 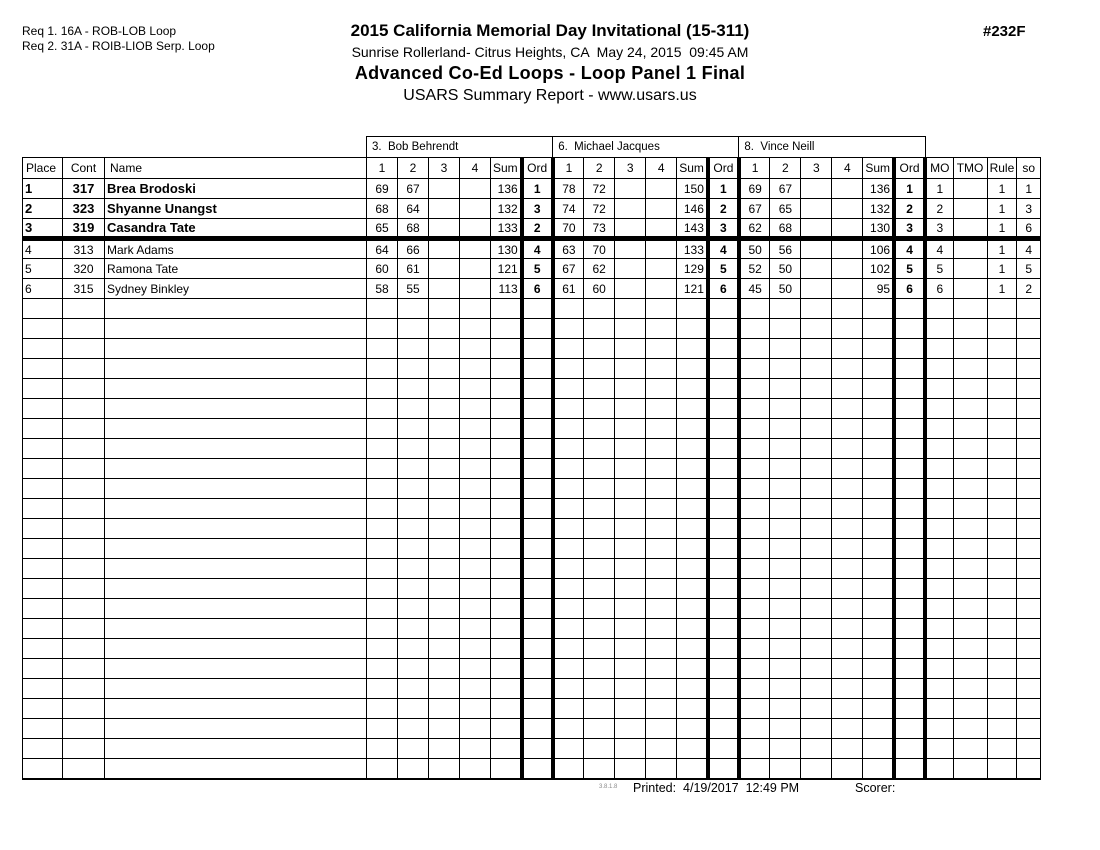 What do you see at coordinates (723, 188) in the screenshot?
I see `ord-cell: 1` at bounding box center [723, 188].